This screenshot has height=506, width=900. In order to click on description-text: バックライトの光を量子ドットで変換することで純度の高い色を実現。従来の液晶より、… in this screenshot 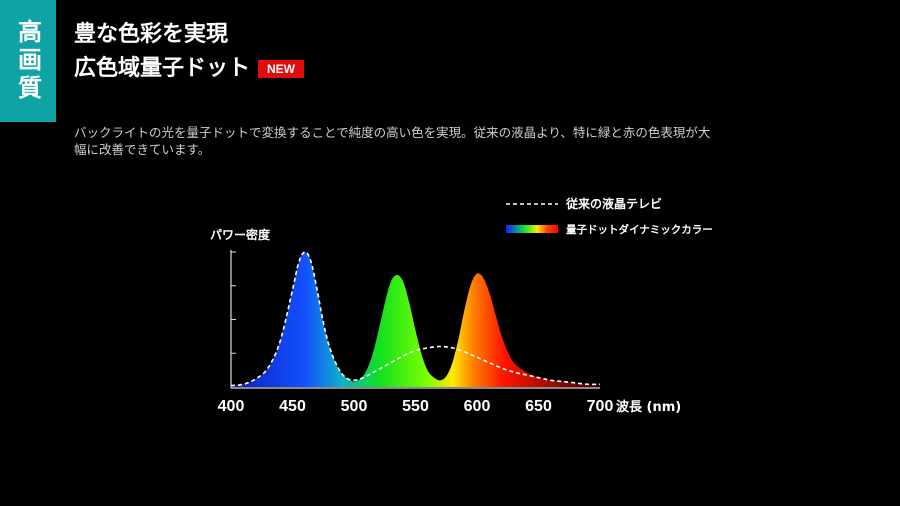, I will do `click(392, 141)`.